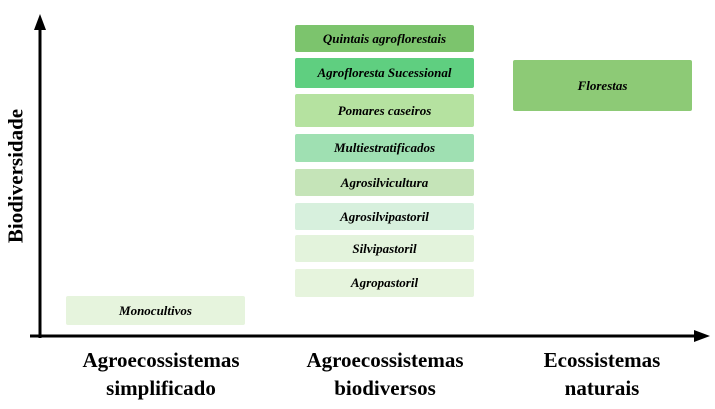  I want to click on box-silvipastoril: Silvipastoril, so click(384, 248).